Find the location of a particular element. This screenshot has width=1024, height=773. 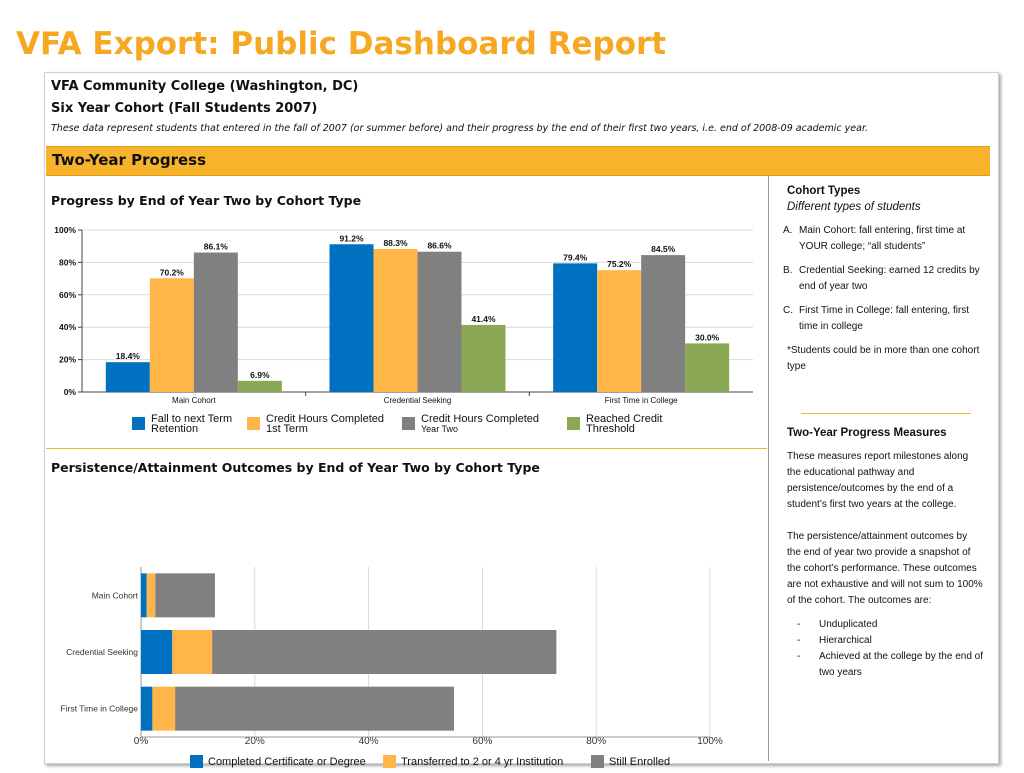

legend-label: Fall to next Term is located at coordinates (191, 419).